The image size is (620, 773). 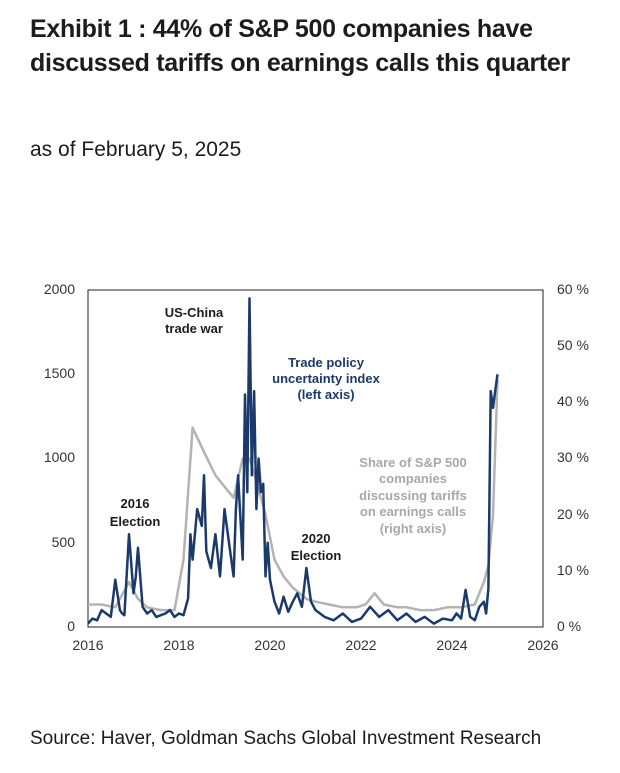 I want to click on chart-subtitle: as of February 5, 2025, so click(x=136, y=149).